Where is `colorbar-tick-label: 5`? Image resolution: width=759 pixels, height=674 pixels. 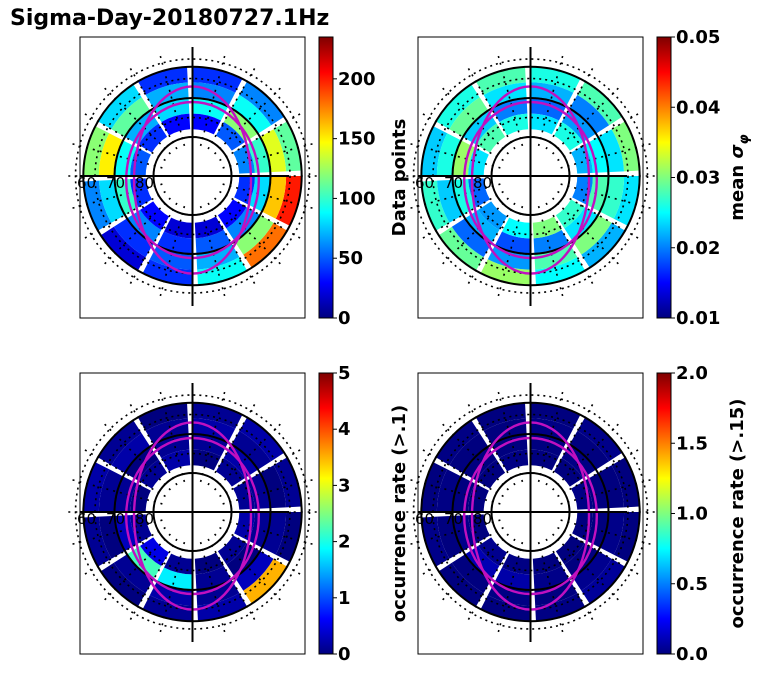 colorbar-tick-label: 5 is located at coordinates (344, 373).